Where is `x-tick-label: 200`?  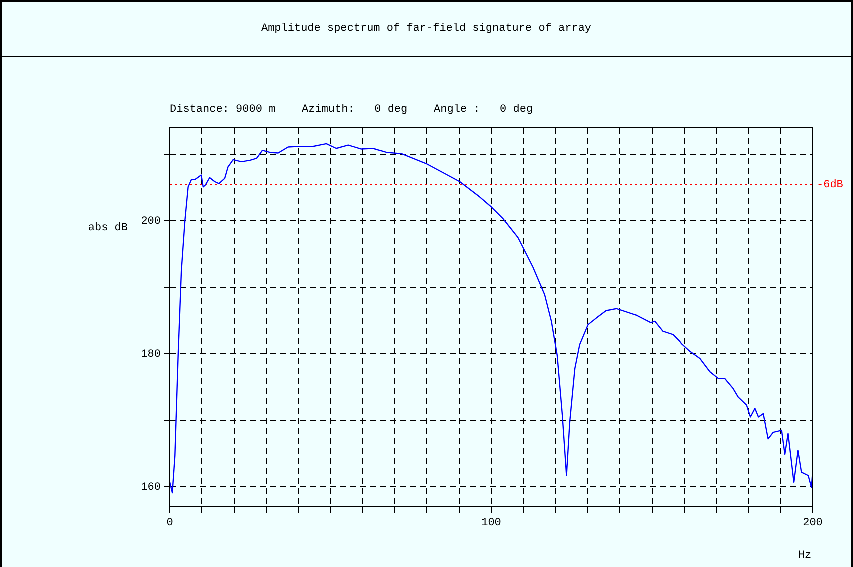
x-tick-label: 200 is located at coordinates (813, 524).